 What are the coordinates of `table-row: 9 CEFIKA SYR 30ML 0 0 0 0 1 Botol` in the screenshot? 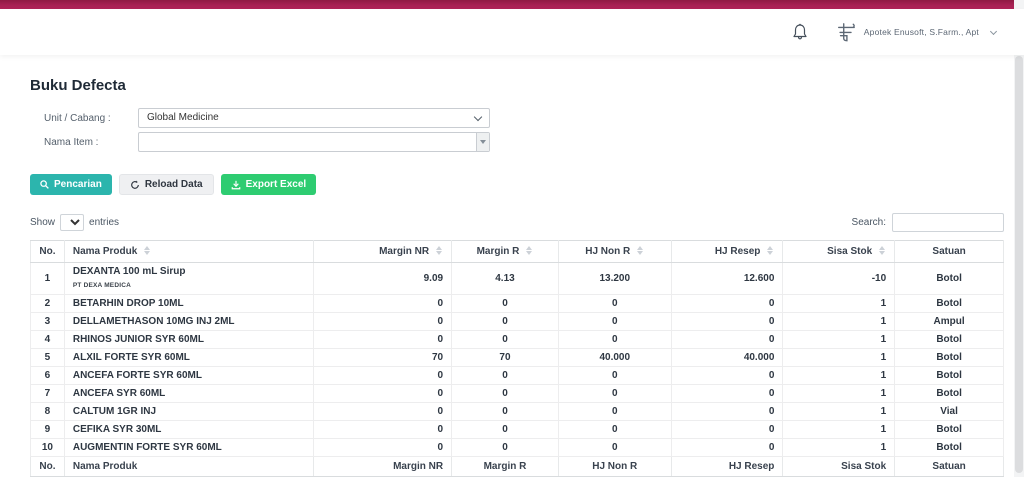 It's located at (517, 429).